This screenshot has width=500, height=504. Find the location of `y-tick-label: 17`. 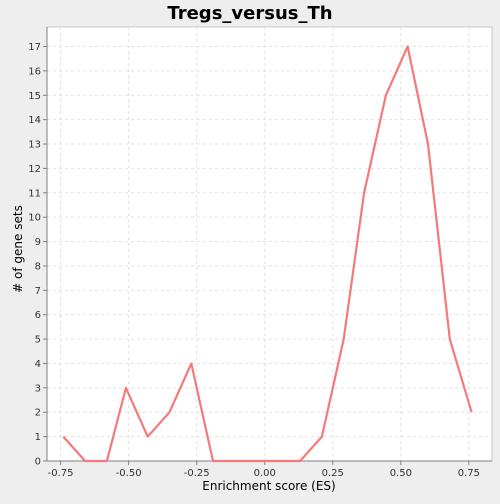

y-tick-label: 17 is located at coordinates (34, 47).